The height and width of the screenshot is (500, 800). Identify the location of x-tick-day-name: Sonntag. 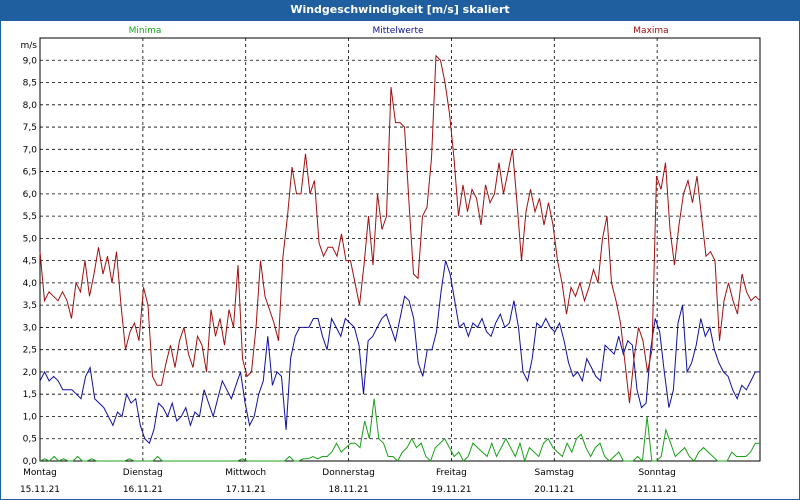
(656, 473).